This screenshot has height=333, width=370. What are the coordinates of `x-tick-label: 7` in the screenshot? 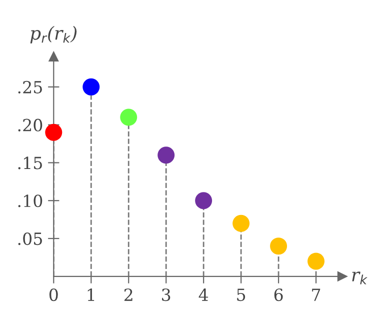 It's located at (316, 294).